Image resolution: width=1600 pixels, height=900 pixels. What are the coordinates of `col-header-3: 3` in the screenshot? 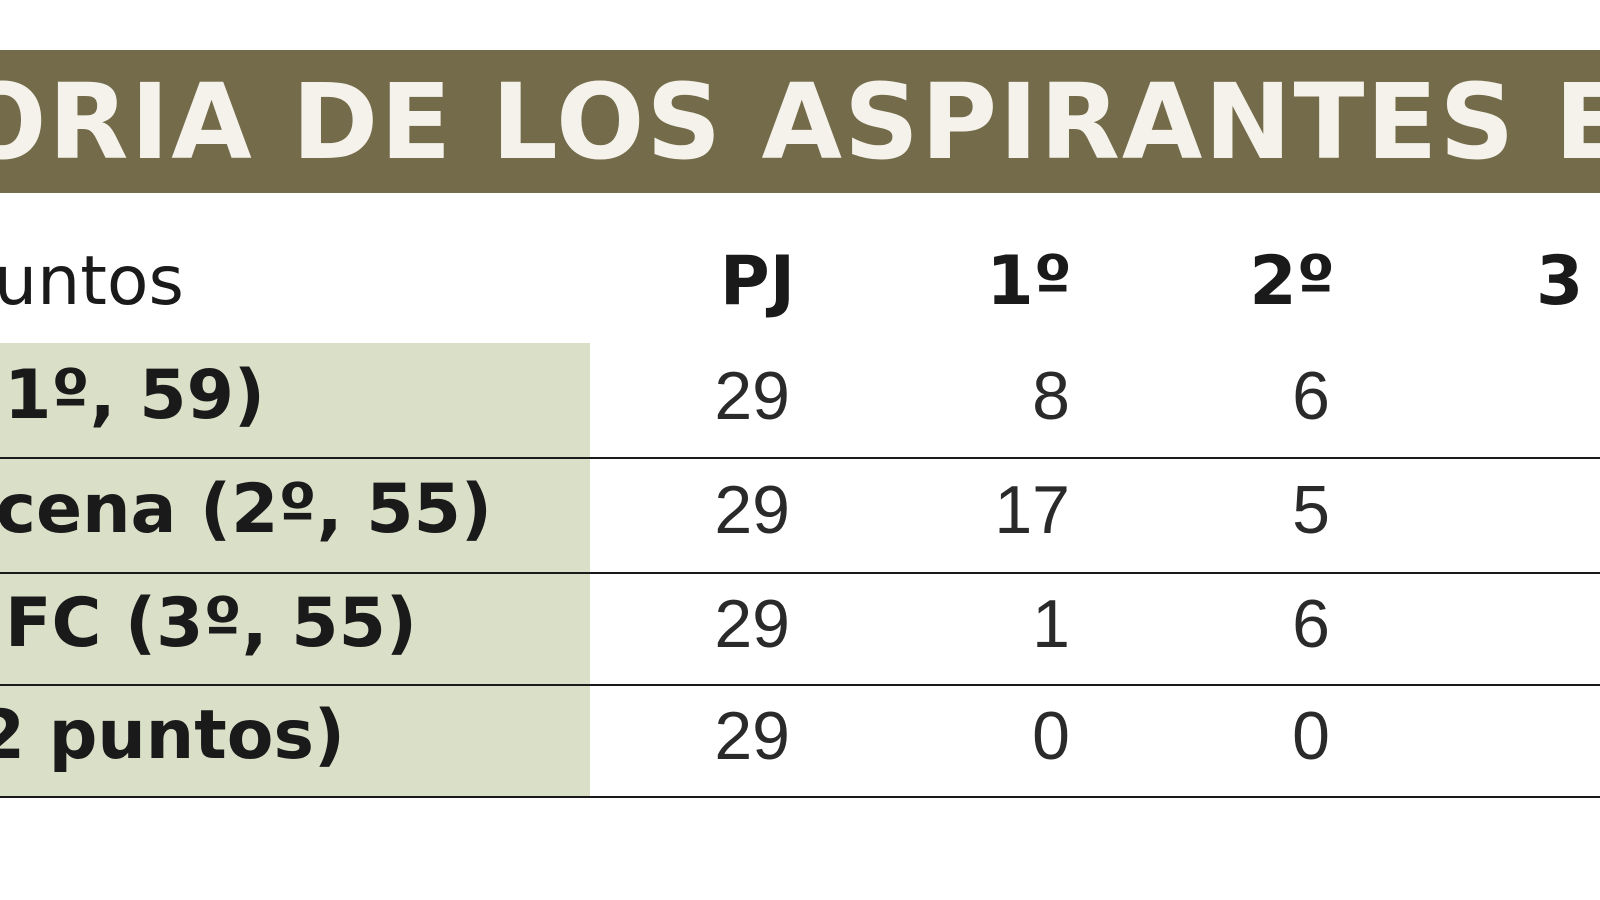 It's located at (1560, 281).